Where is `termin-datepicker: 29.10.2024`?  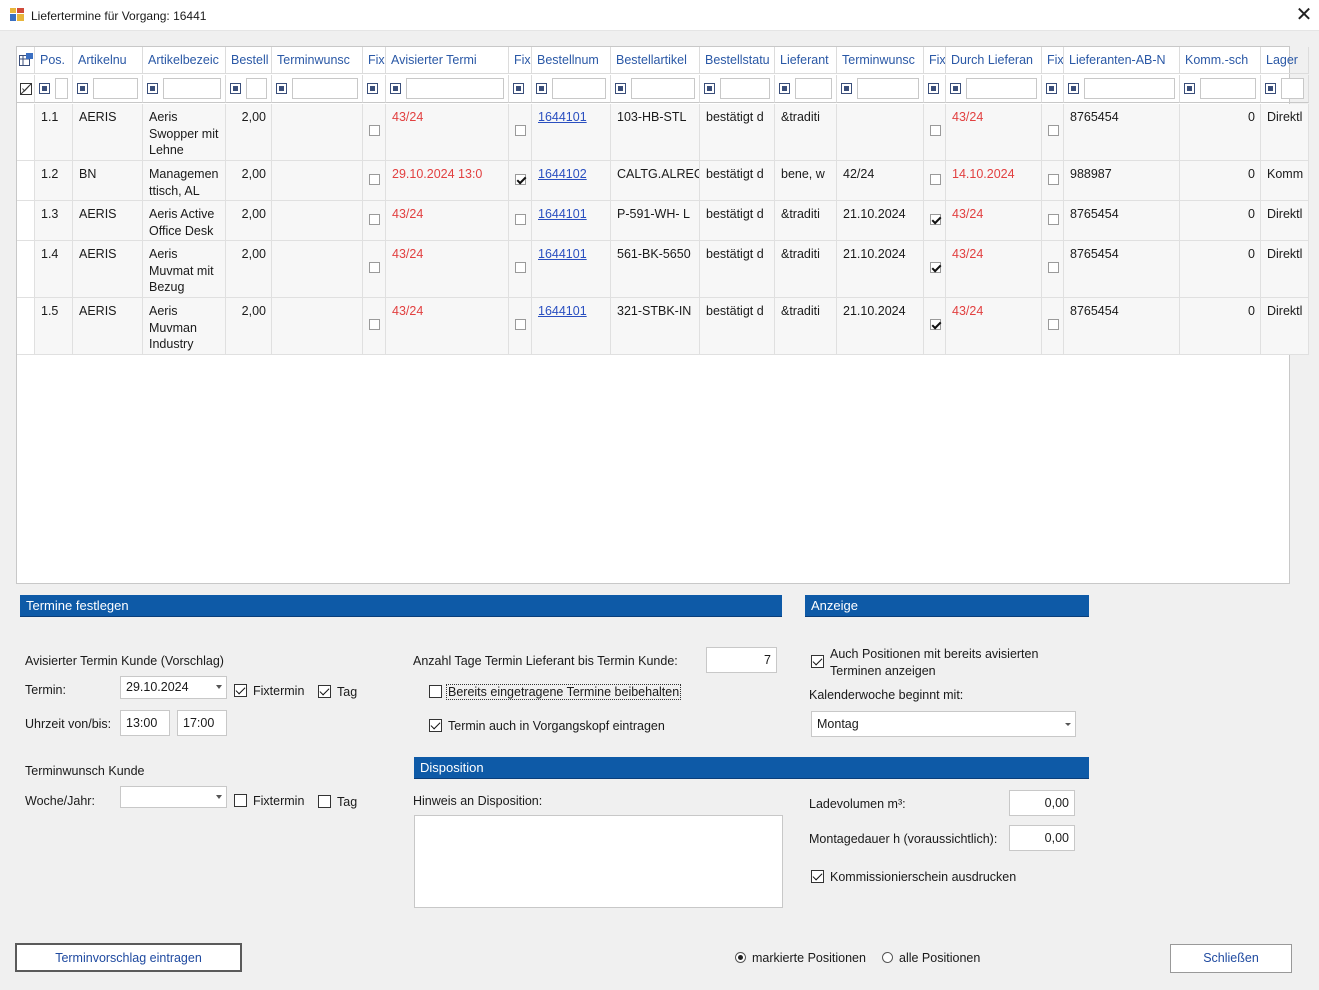 termin-datepicker: 29.10.2024 is located at coordinates (173, 687).